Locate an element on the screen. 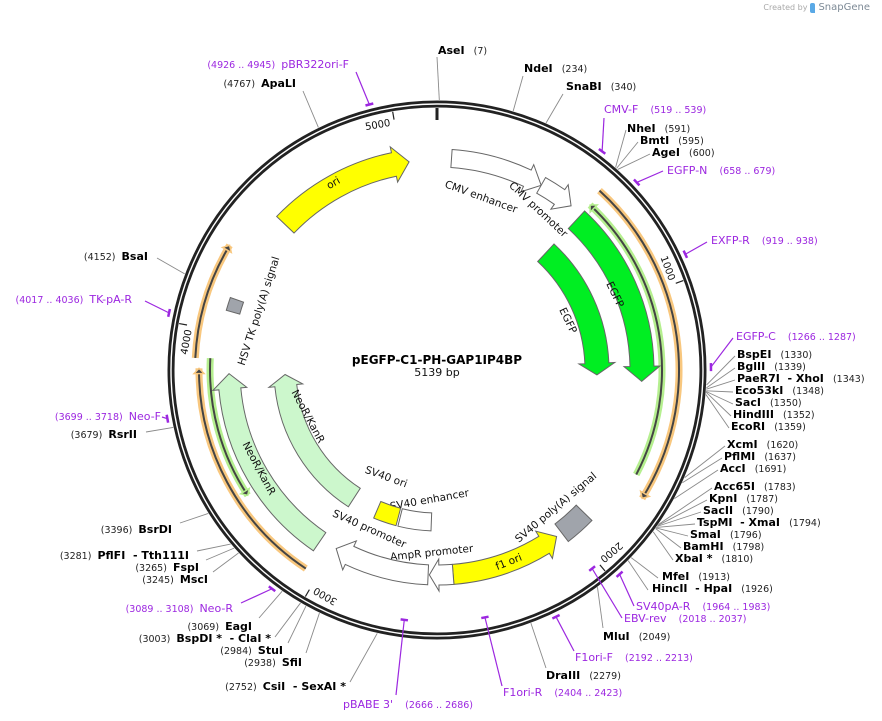  enzyme-label: BmtI (595) is located at coordinates (672, 140).